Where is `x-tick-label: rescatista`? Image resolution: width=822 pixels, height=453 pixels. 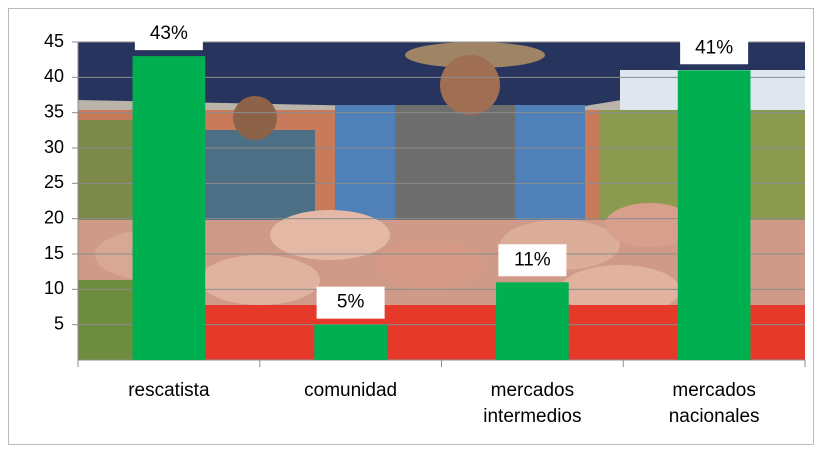 x-tick-label: rescatista is located at coordinates (169, 390).